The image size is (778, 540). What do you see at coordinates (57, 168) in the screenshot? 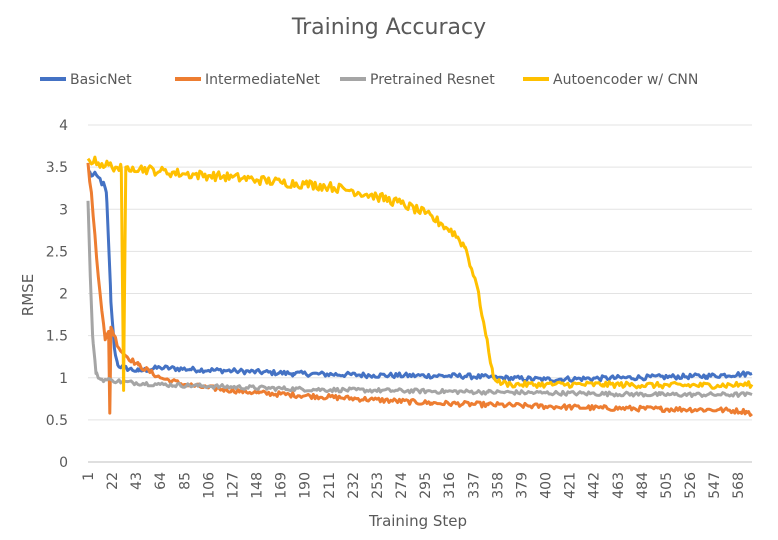
I see `y-tick-label: 3.5` at bounding box center [57, 168].